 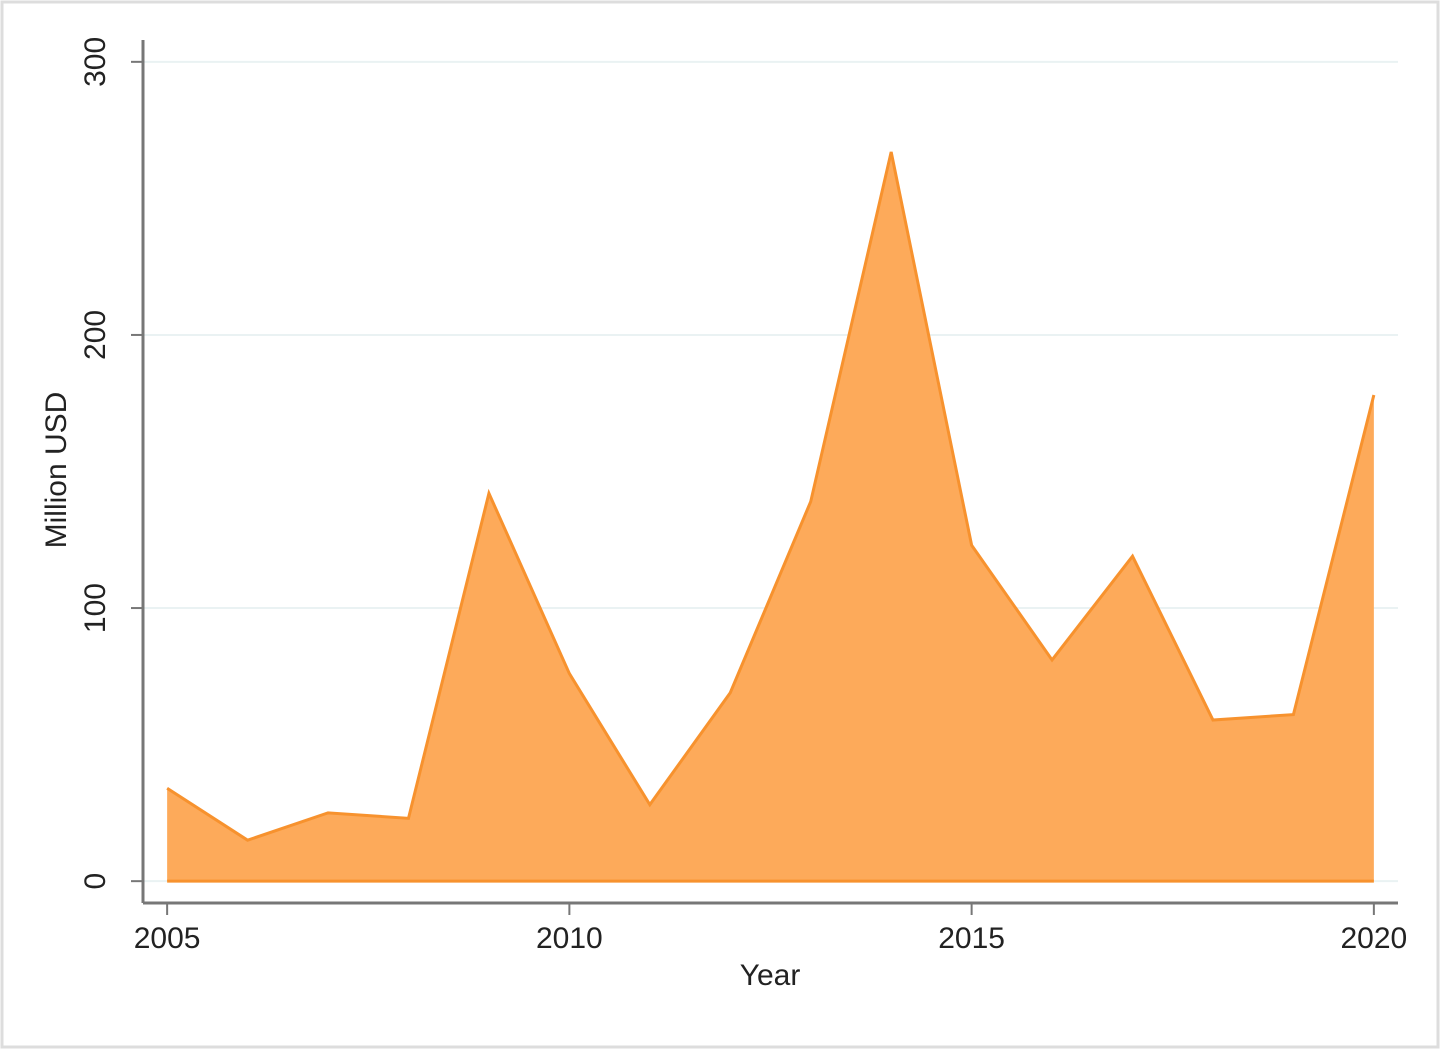 I want to click on x-tick-label: 2005, so click(x=167, y=938).